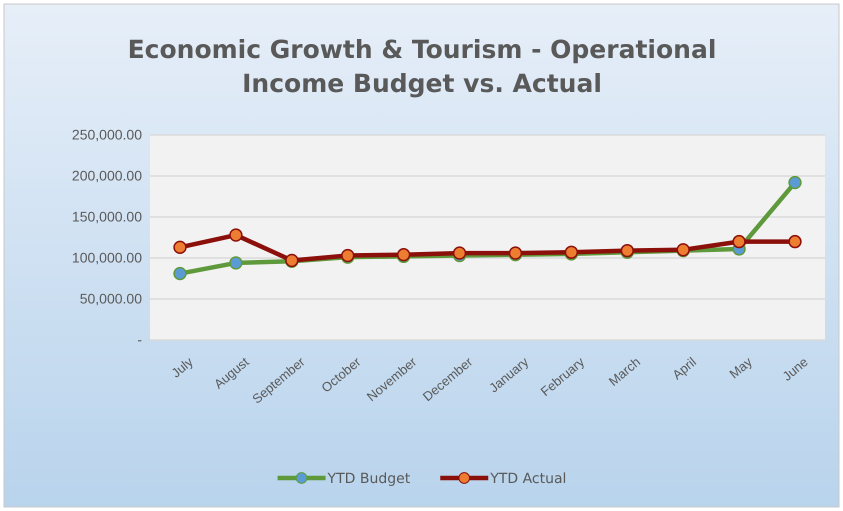 The image size is (843, 511). What do you see at coordinates (111, 298) in the screenshot?
I see `y-tick-label: 50,000.00` at bounding box center [111, 298].